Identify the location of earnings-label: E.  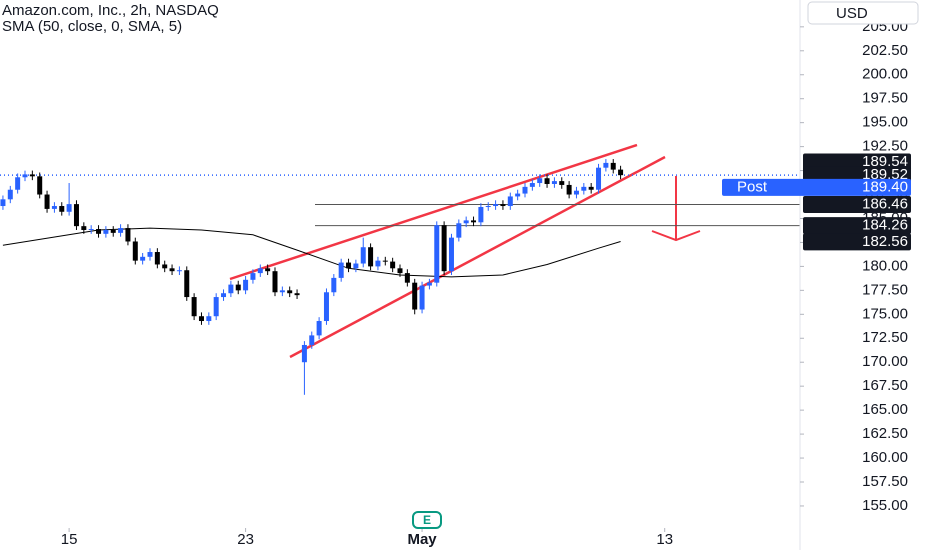
(427, 520).